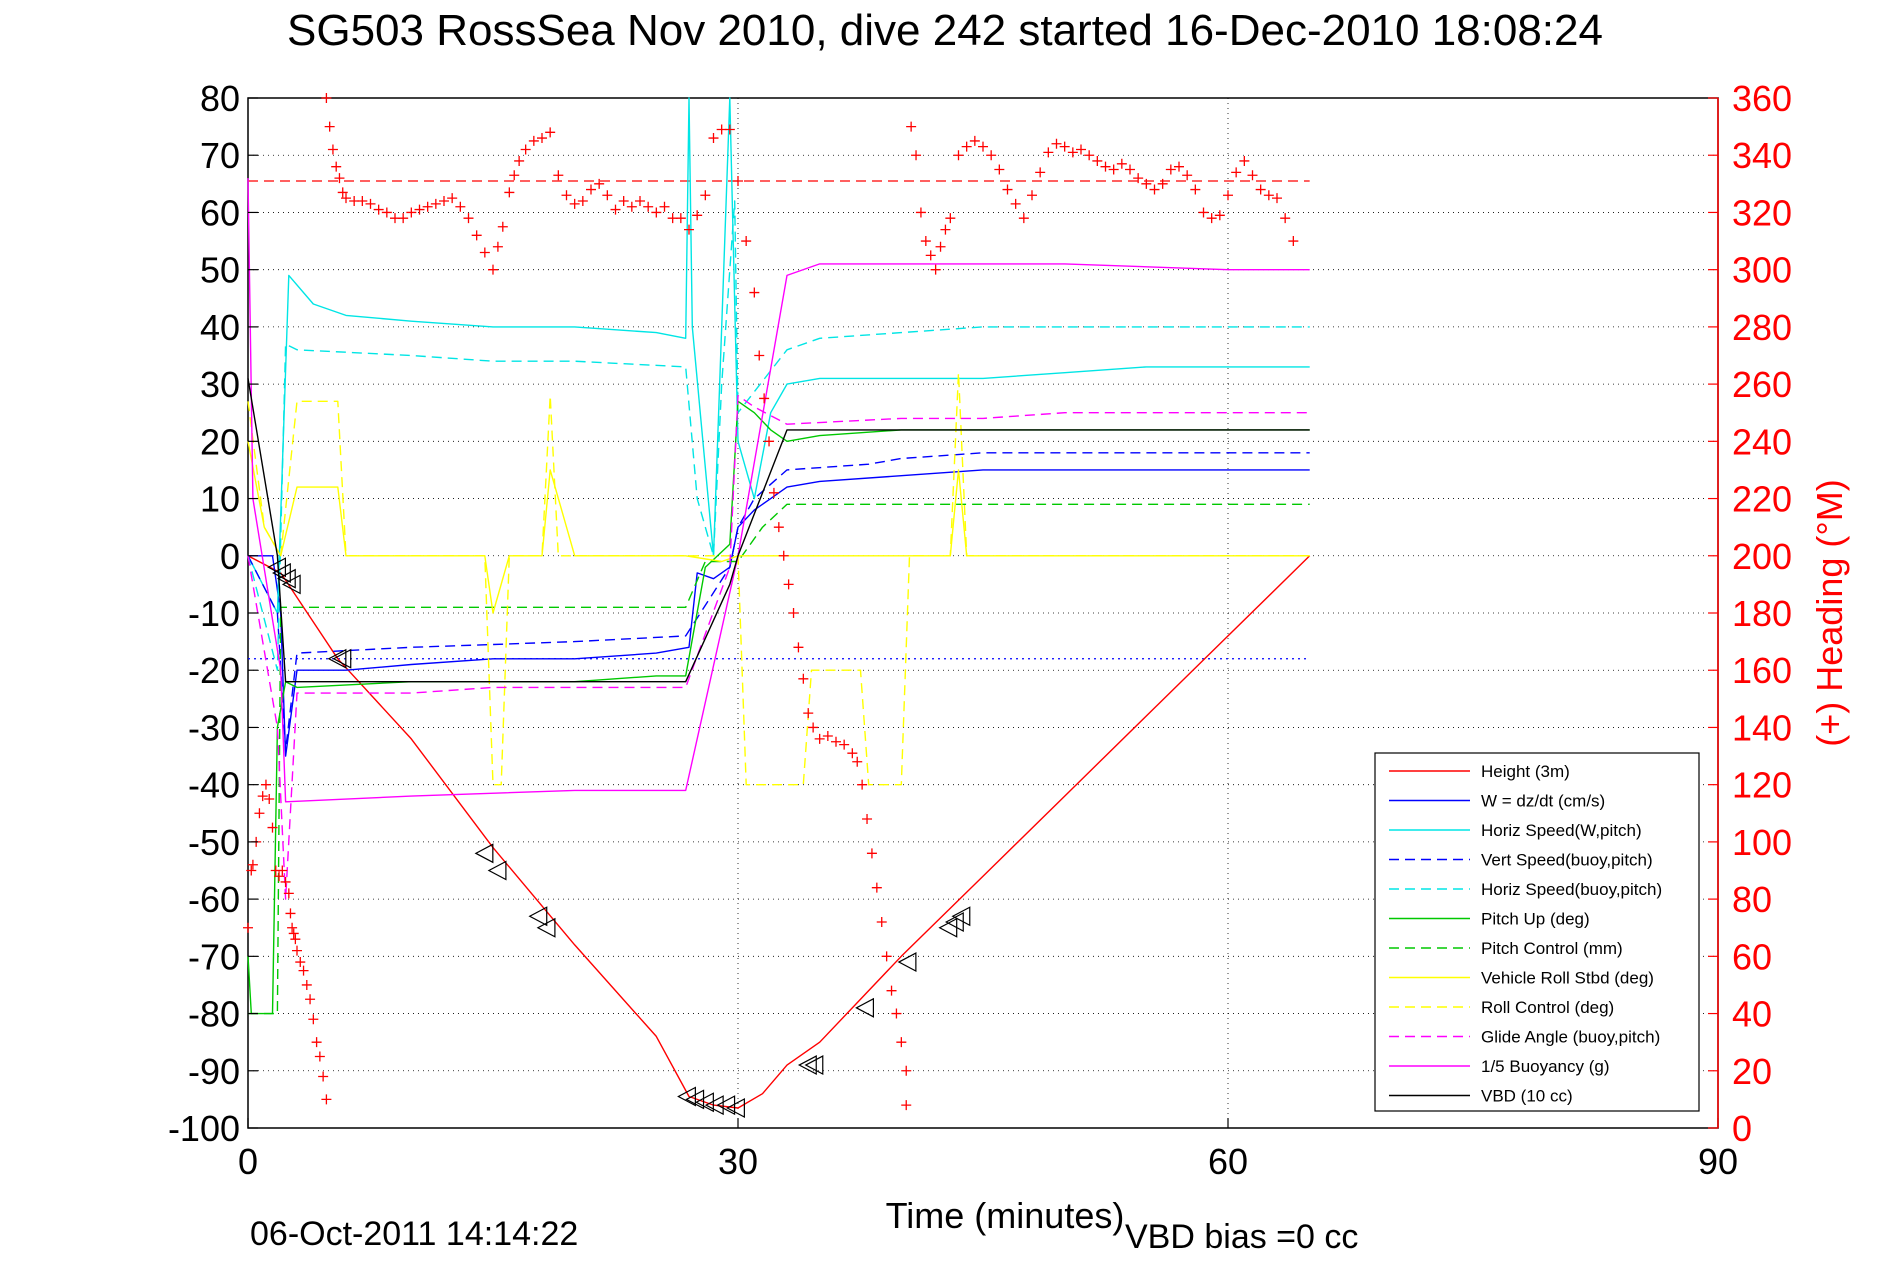 Image resolution: width=1891 pixels, height=1262 pixels. What do you see at coordinates (988, 1150) in the screenshot?
I see `x-axis-ticks: 0 30 60 90` at bounding box center [988, 1150].